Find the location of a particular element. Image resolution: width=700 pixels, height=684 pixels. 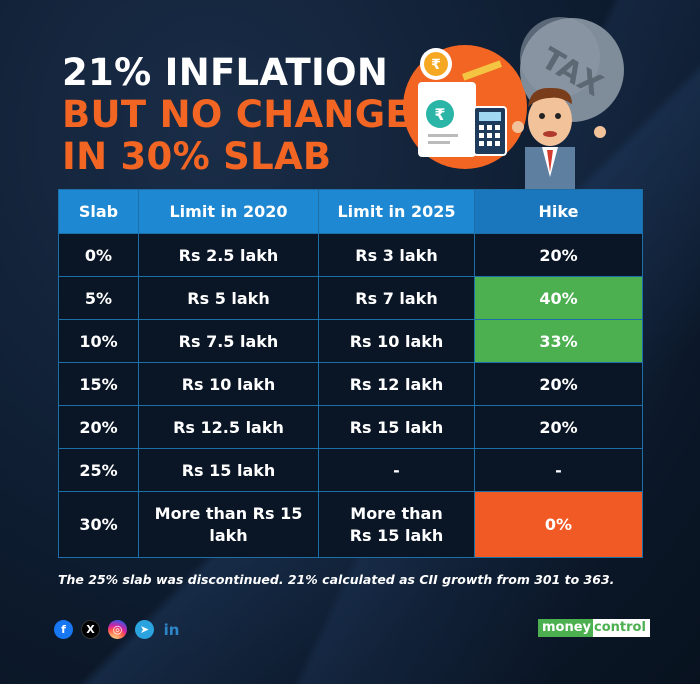

instagram-icon: ◎ is located at coordinates (117, 629).